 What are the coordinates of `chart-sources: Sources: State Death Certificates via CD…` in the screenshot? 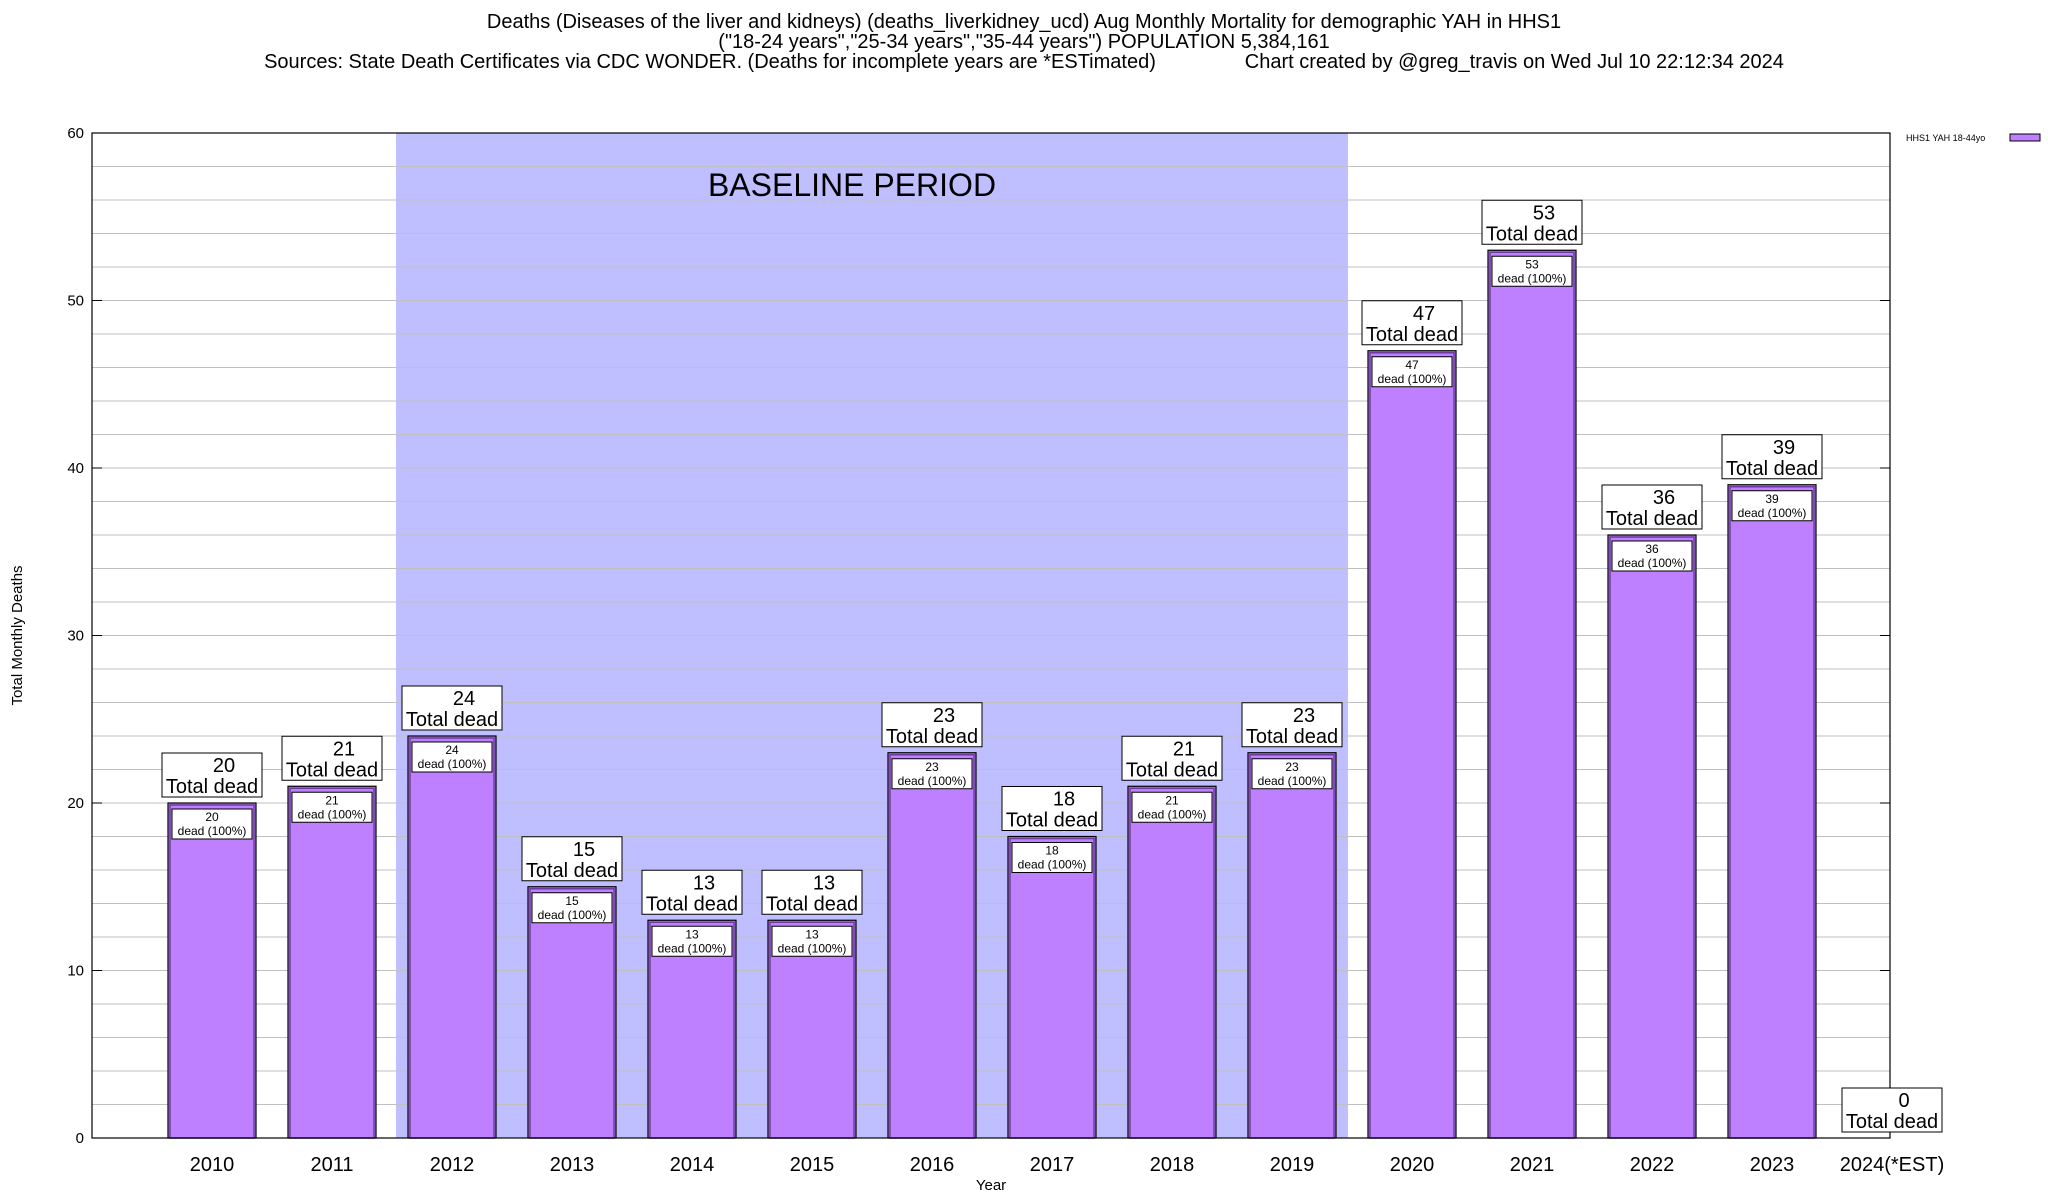 It's located at (1024, 62).